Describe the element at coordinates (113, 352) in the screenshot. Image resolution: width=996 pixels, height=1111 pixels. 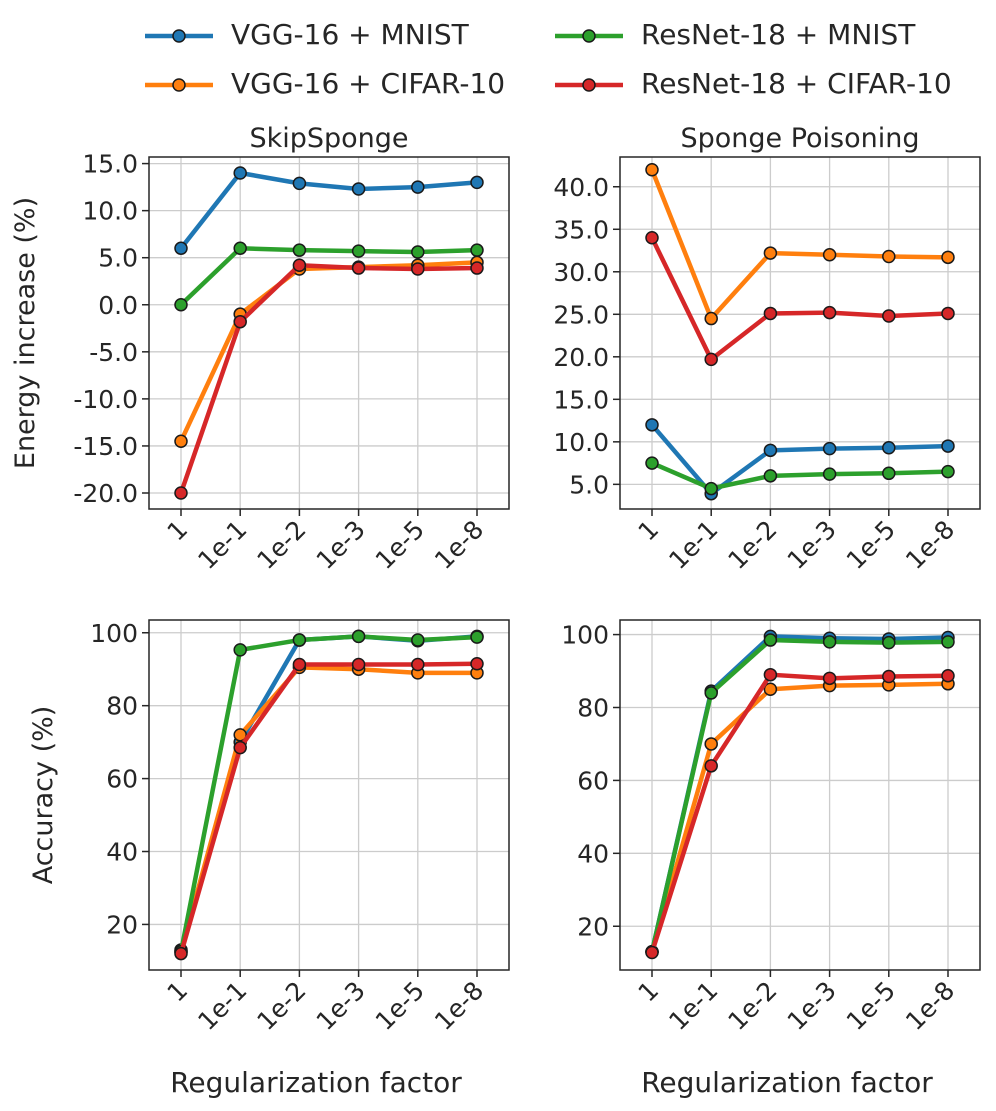
I see `y-tick-label: -5.0` at that location.